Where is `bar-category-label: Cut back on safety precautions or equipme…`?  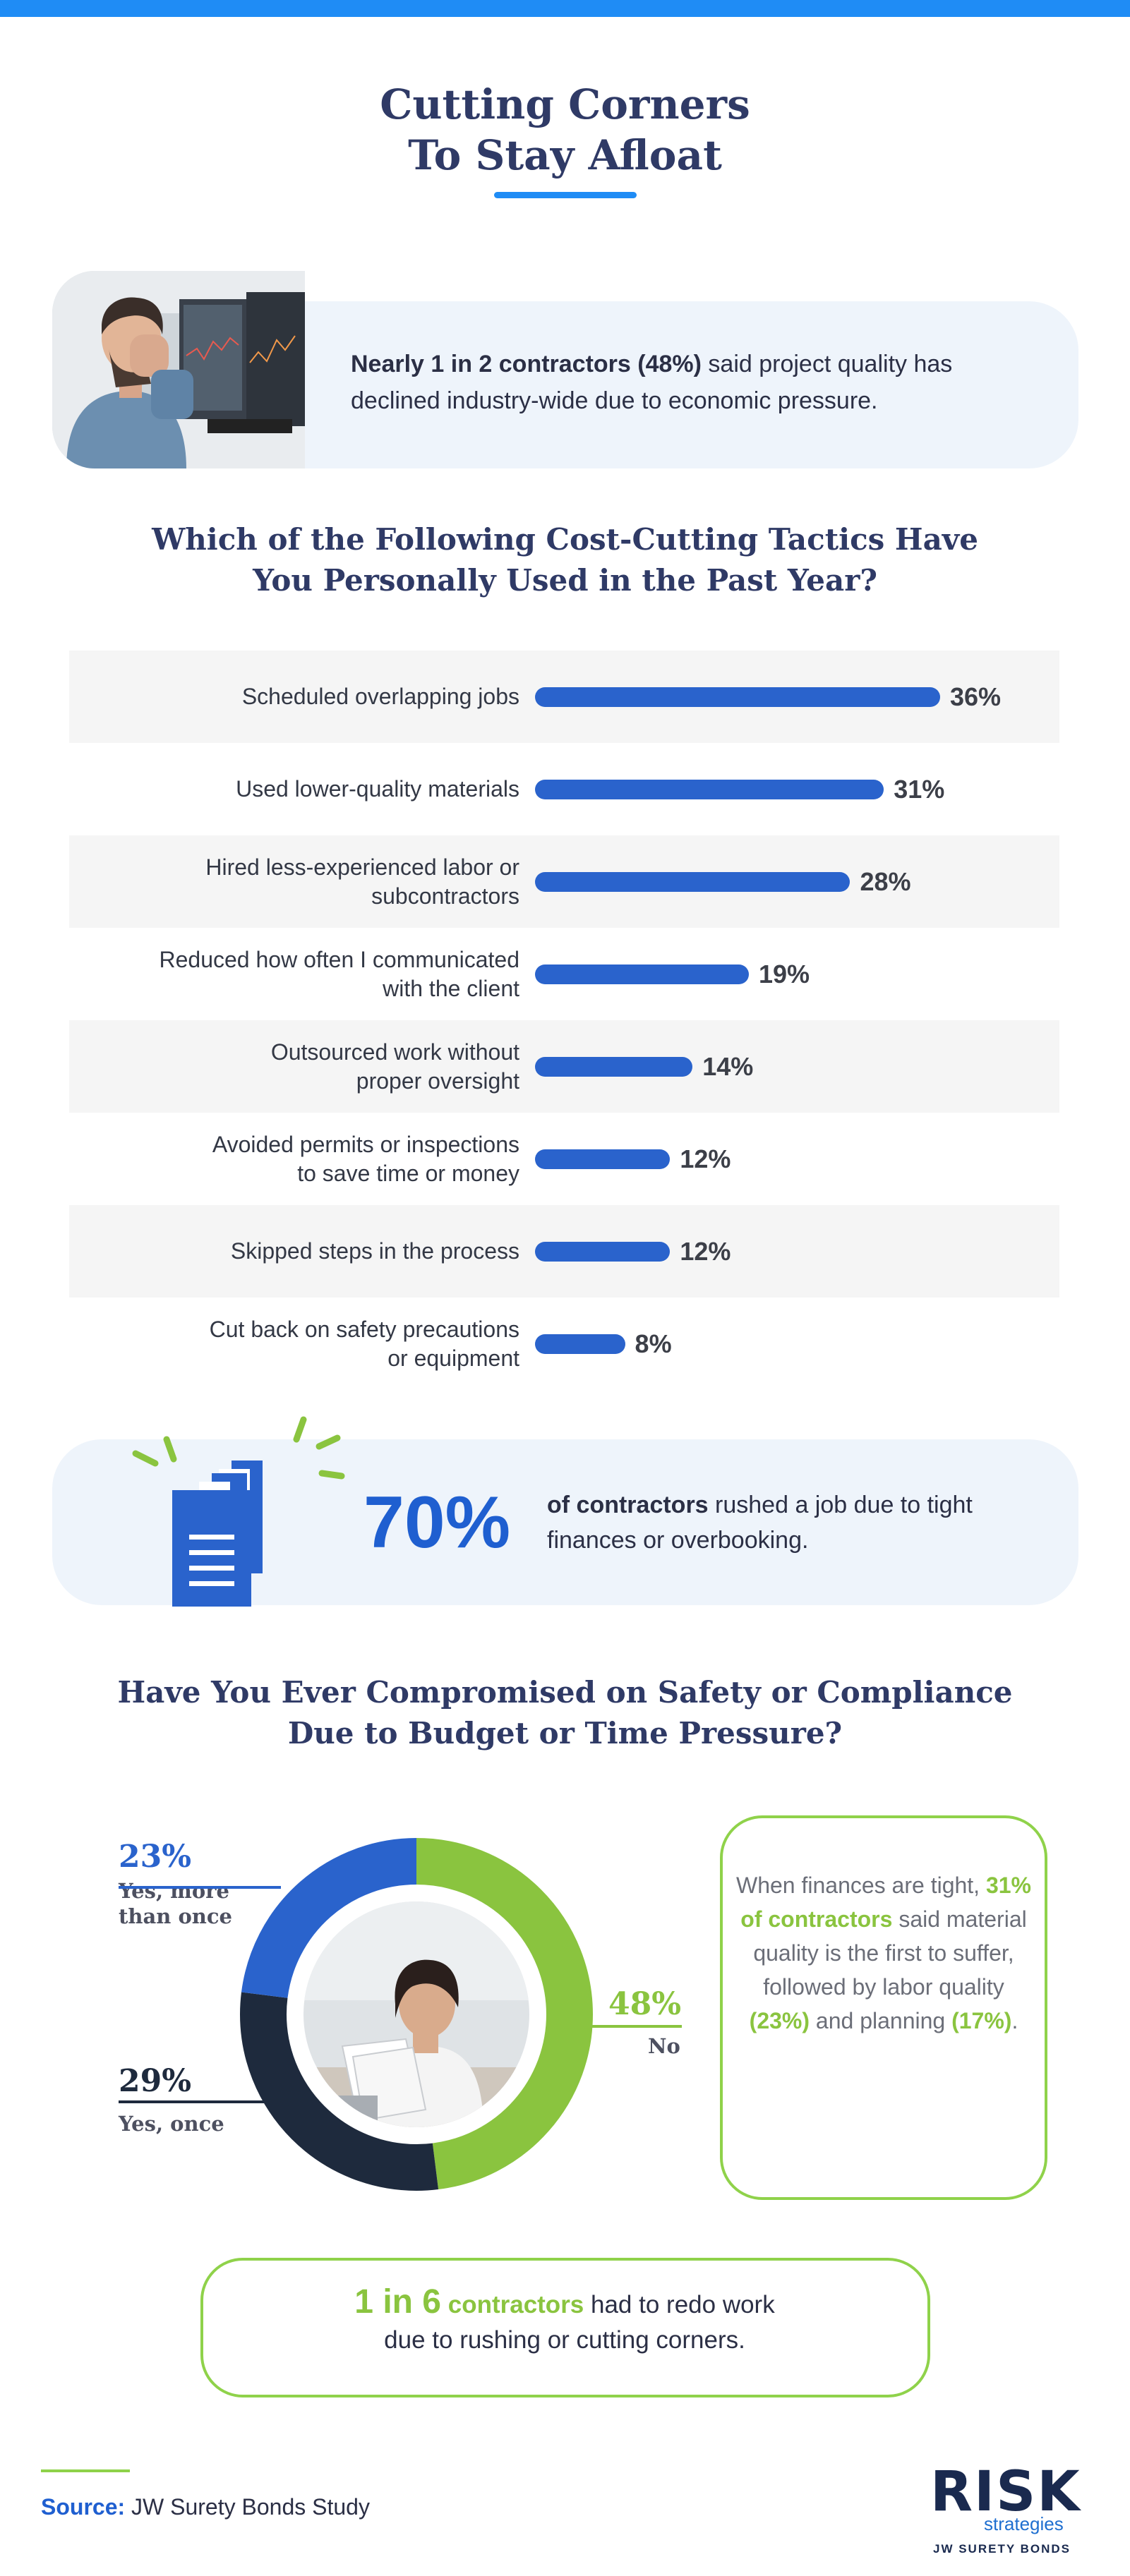
bar-category-label: Cut back on safety precautions or equipme… is located at coordinates (294, 1344).